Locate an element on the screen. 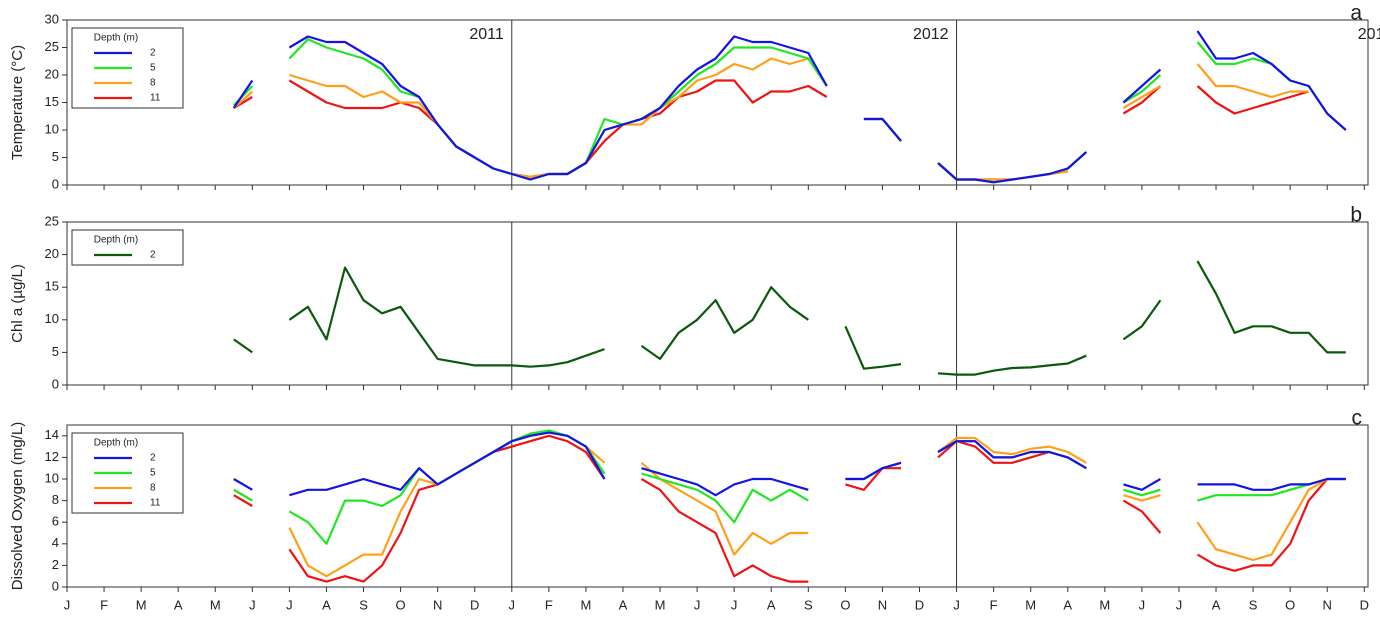  y-tick-label: 14 is located at coordinates (52, 434).